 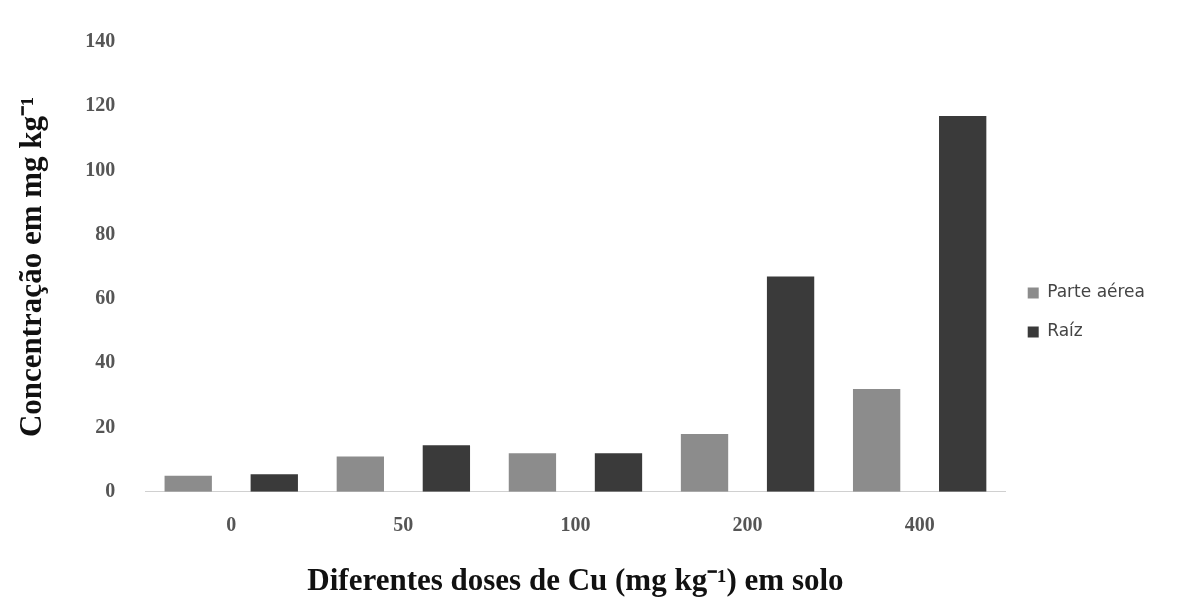 I want to click on y-tick-label: 80, so click(x=105, y=232).